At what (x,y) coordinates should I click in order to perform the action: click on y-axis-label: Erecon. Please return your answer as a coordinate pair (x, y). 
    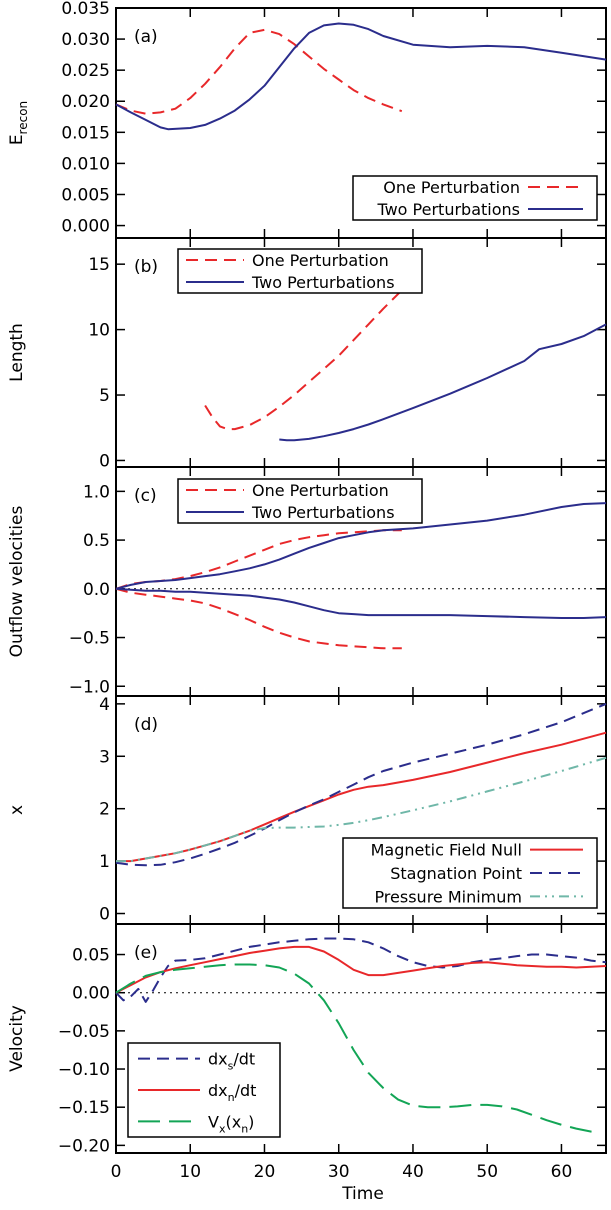
    Looking at the image, I should click on (18, 123).